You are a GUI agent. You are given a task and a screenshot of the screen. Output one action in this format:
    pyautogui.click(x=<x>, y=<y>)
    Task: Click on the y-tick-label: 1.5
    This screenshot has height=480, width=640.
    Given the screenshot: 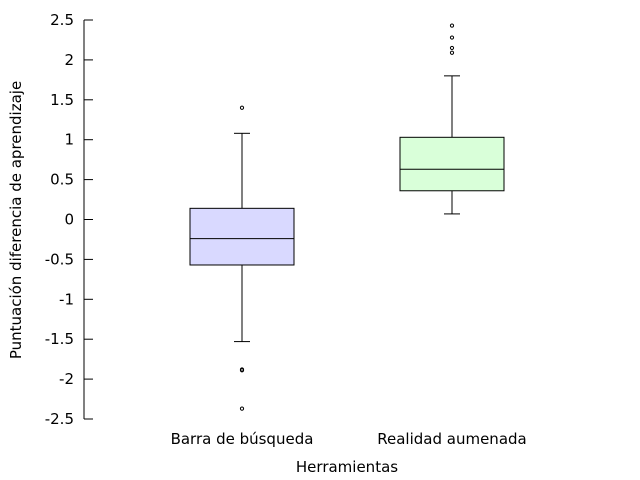 What is the action you would take?
    pyautogui.click(x=62, y=100)
    